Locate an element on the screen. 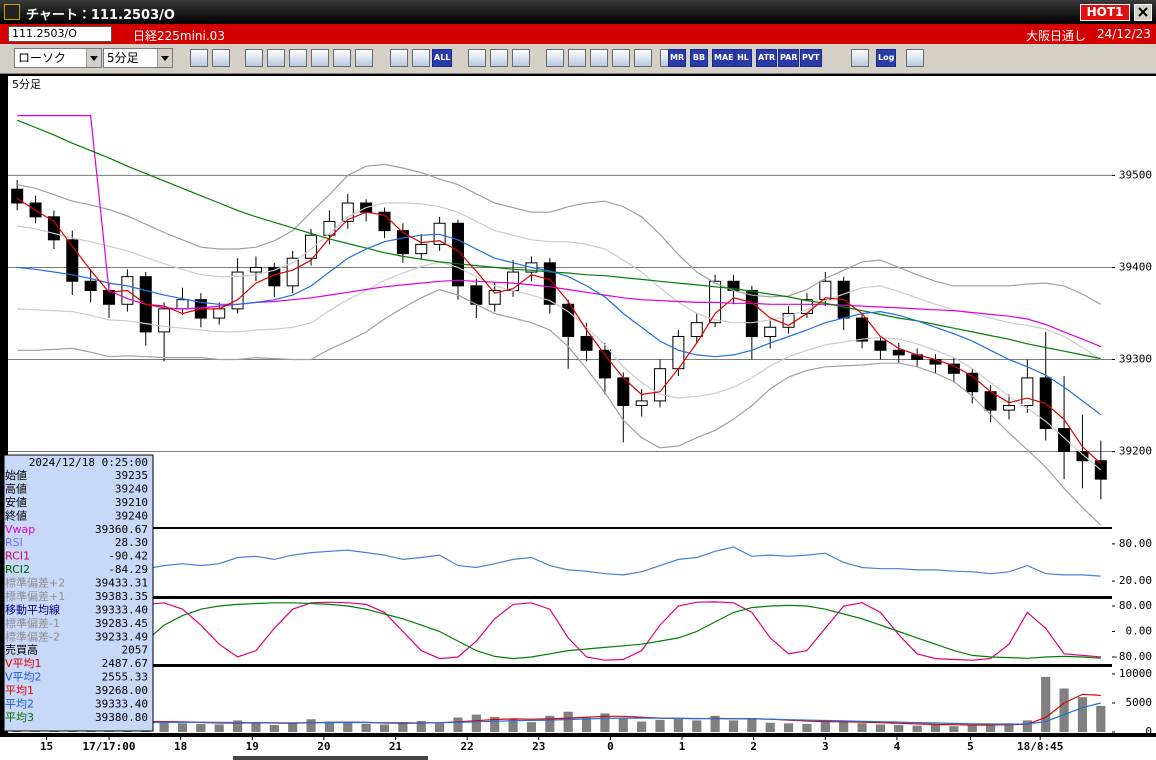 This screenshot has height=760, width=1156. x-tick-label: 5 is located at coordinates (970, 746).